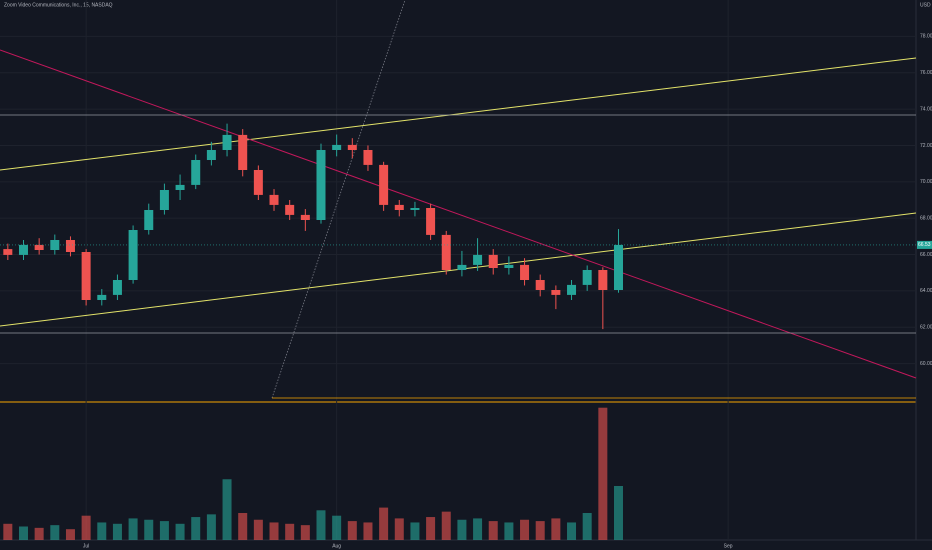 The height and width of the screenshot is (550, 932). Describe the element at coordinates (926, 182) in the screenshot. I see `y-tick-label: 70.00` at that location.